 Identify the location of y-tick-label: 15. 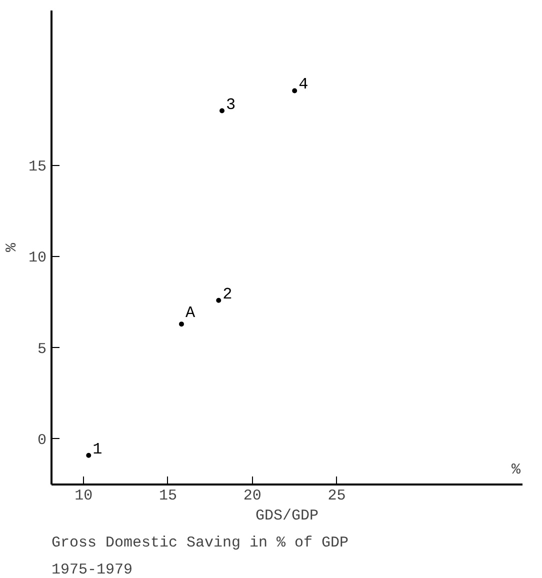
(37, 167).